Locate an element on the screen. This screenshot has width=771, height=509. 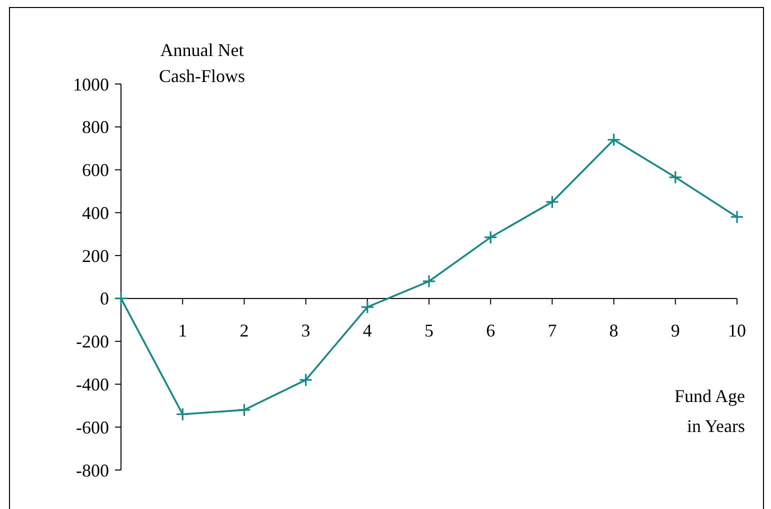
x-tick-label: 10 is located at coordinates (737, 330).